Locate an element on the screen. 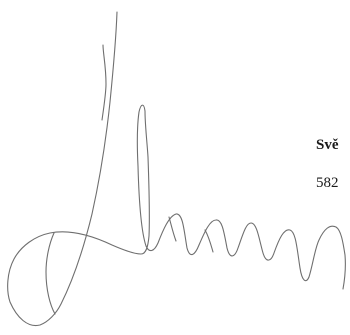 The width and height of the screenshot is (350, 335). document-text-line-1: Svě is located at coordinates (327, 145).